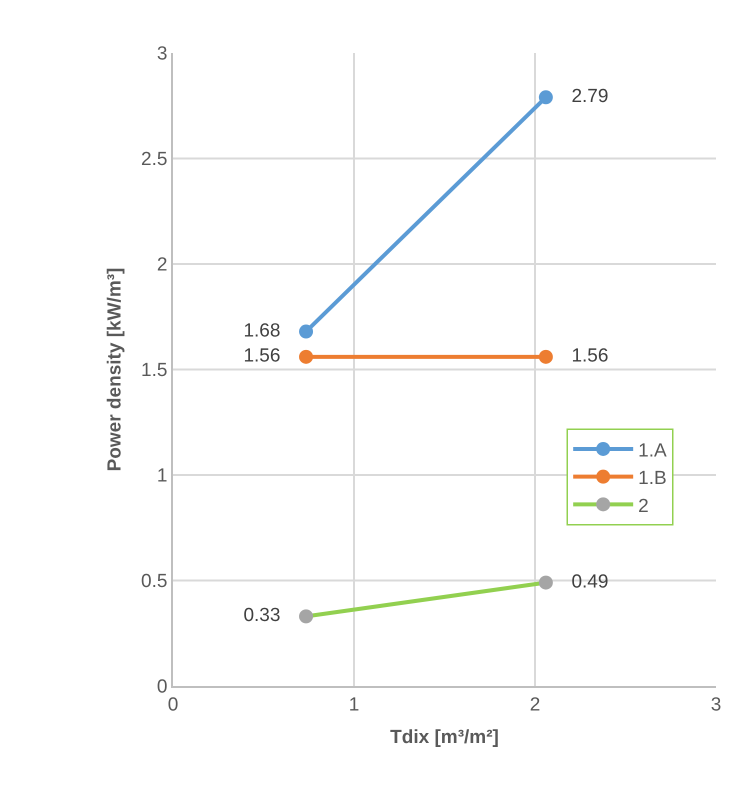 This screenshot has height=804, width=753. What do you see at coordinates (444, 737) in the screenshot?
I see `x-axis-title: Tdix [m³/m²]` at bounding box center [444, 737].